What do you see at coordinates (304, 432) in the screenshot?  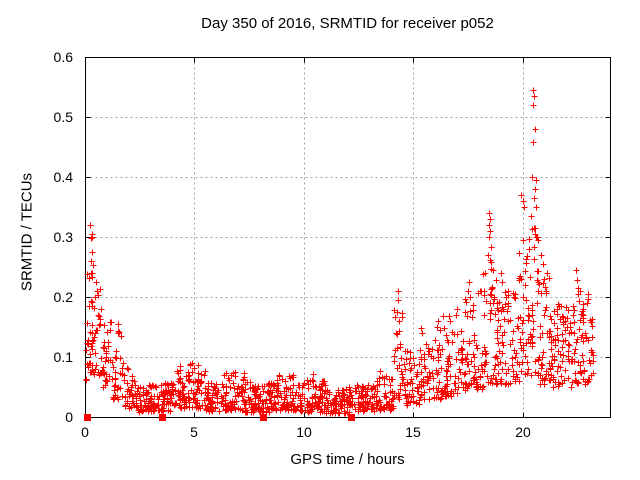 I see `x-tick-label: 10` at bounding box center [304, 432].